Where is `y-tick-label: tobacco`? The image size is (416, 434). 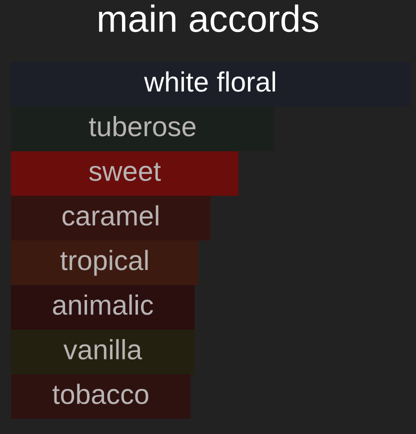 y-tick-label: tobacco is located at coordinates (100, 394).